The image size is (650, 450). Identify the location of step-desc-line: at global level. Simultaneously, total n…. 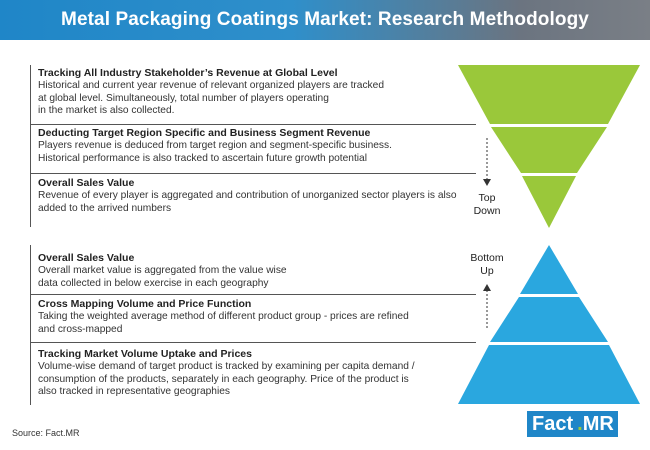
(183, 98).